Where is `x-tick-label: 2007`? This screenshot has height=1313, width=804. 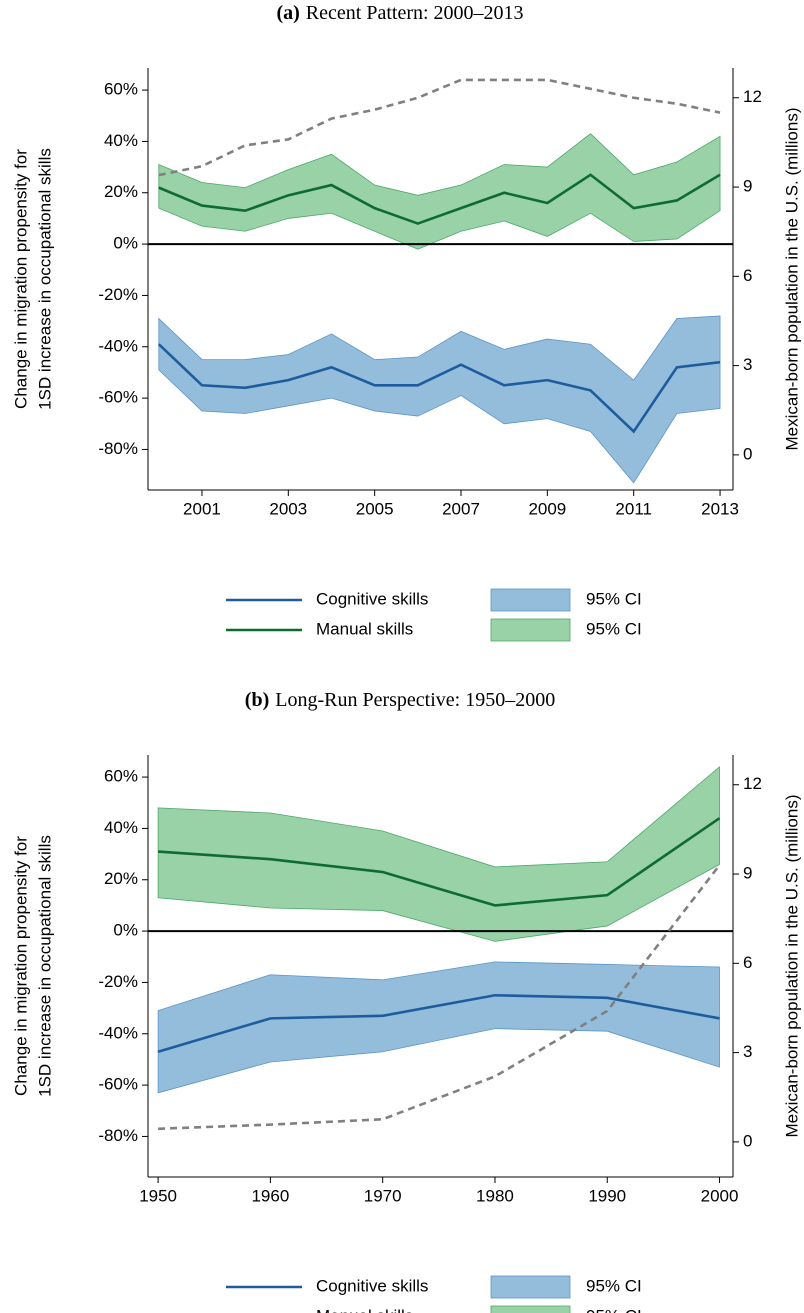
x-tick-label: 2007 is located at coordinates (461, 508).